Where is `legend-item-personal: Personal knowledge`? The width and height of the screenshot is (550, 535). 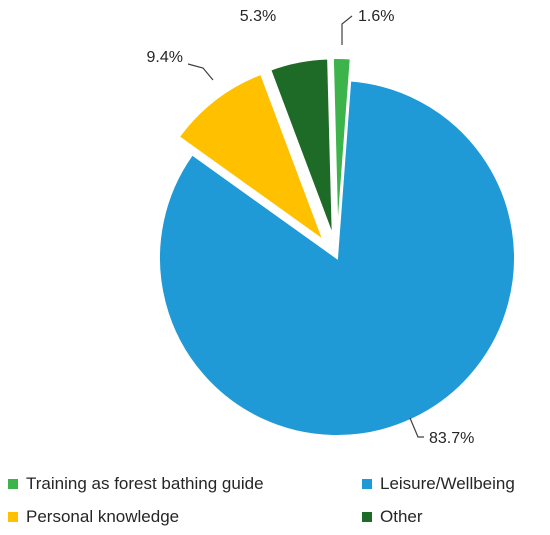 legend-item-personal: Personal knowledge is located at coordinates (93, 517).